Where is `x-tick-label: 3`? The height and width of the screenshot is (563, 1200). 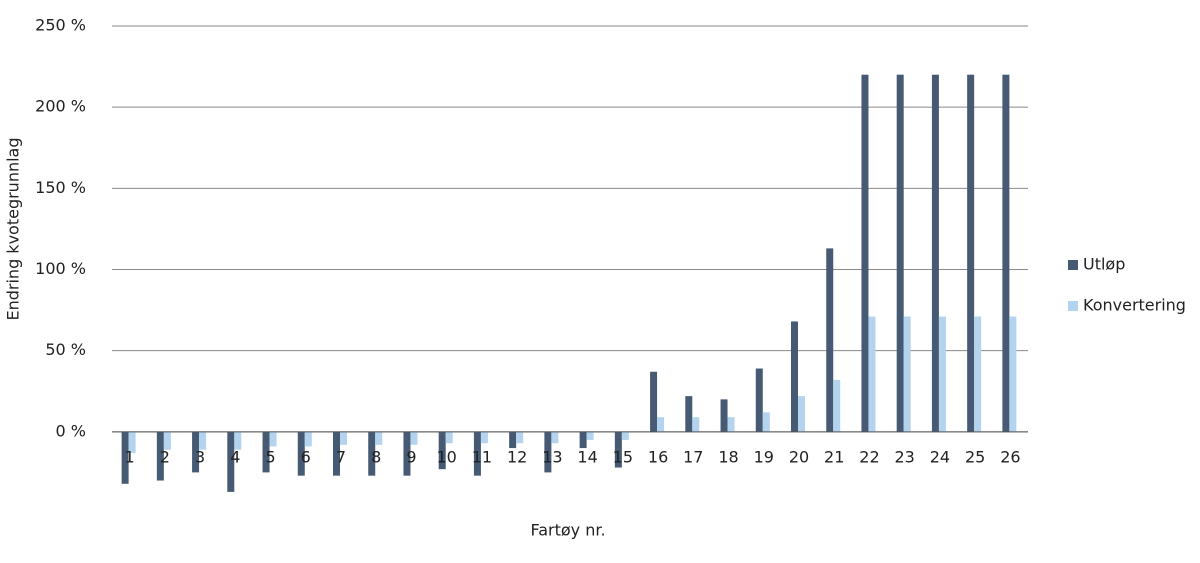 x-tick-label: 3 is located at coordinates (200, 456).